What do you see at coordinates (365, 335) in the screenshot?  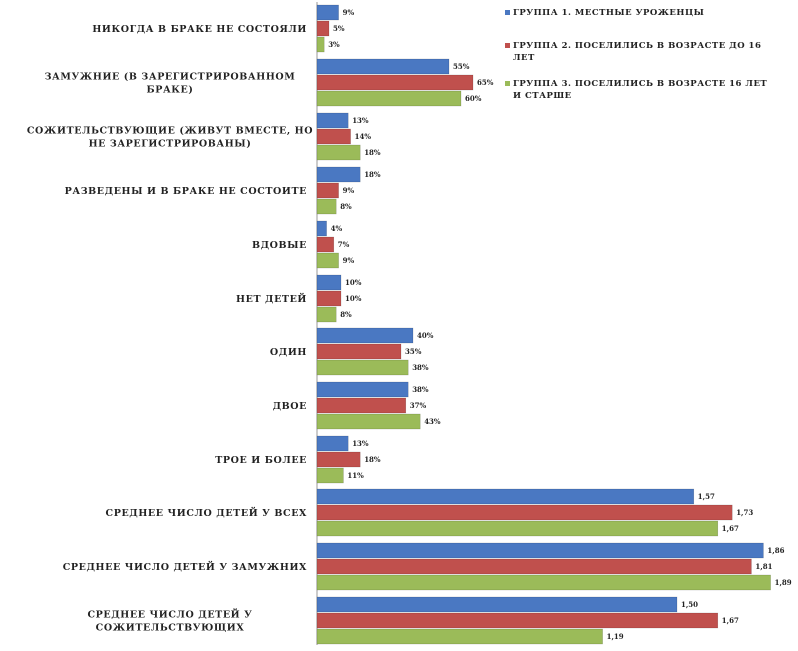 I see `bar-s1-c7` at bounding box center [365, 335].